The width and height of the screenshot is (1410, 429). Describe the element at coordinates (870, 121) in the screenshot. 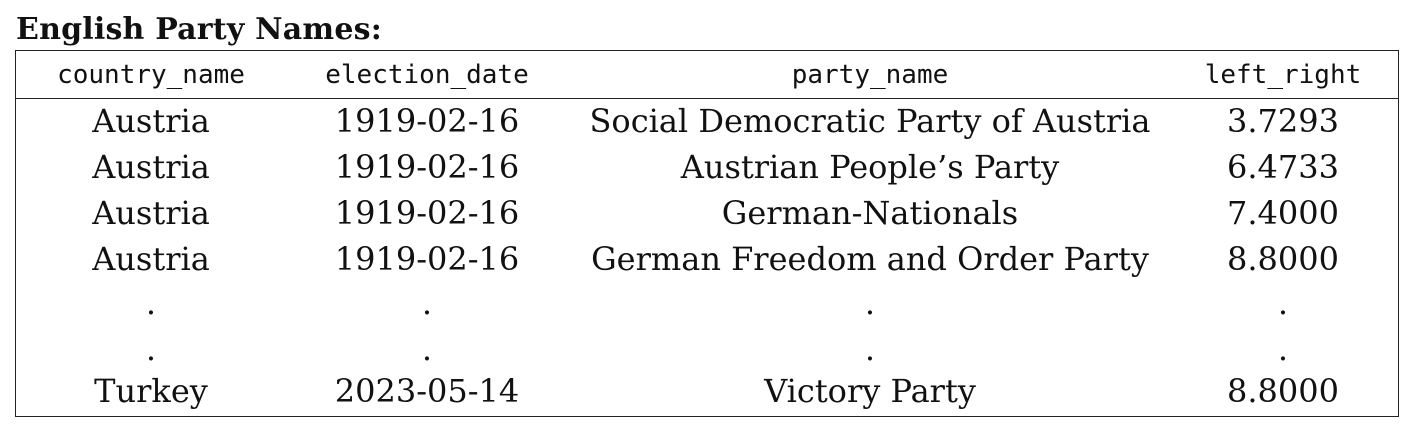

I see `table-cell-party-name: Social Democratic Party of Austria` at that location.